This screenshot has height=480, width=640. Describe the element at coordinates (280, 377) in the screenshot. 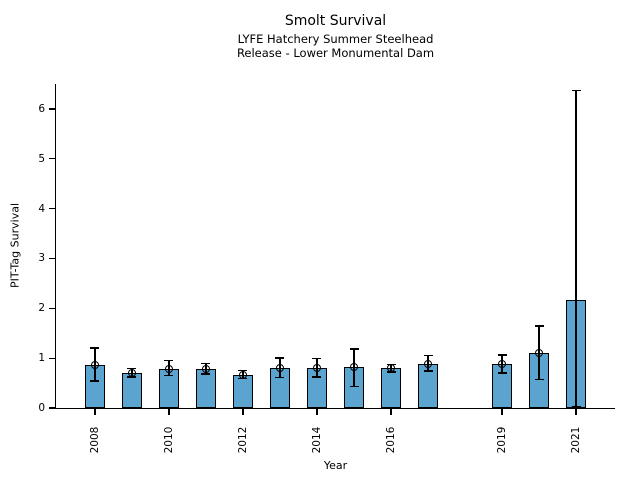

I see `error-bar-cap-bottom-2013` at that location.